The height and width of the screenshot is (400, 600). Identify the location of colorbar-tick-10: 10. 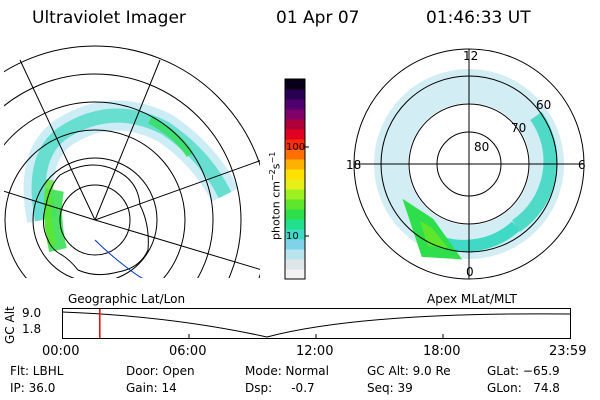
(292, 236).